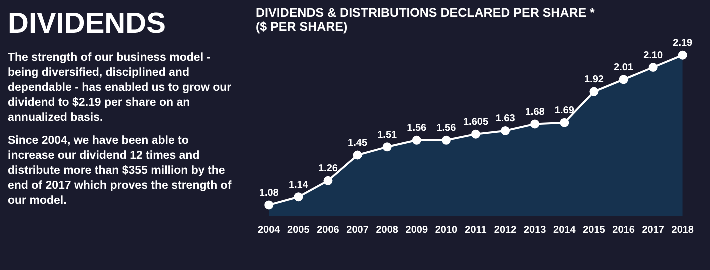 This screenshot has width=710, height=270. Describe the element at coordinates (535, 112) in the screenshot. I see `data-label: 1.68` at that location.